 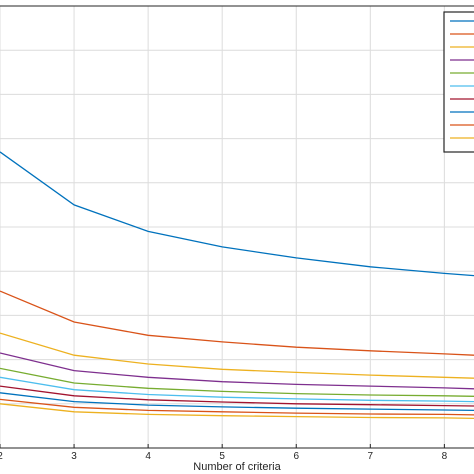 I want to click on x-tick-label-1: 3, so click(x=74, y=456).